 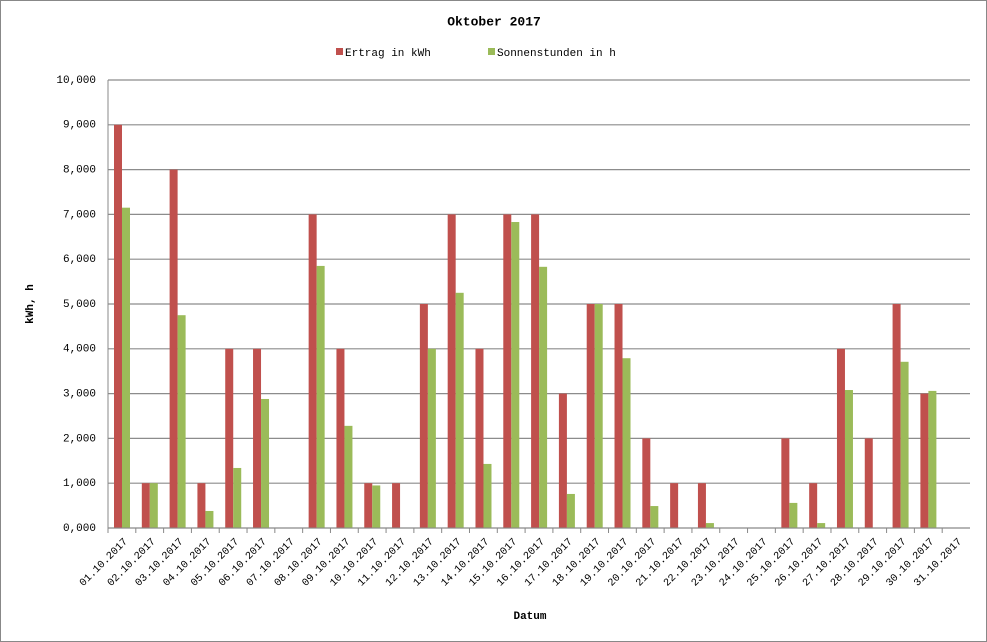 I want to click on legend-label: Sonnenstunden in h, so click(x=556, y=54).